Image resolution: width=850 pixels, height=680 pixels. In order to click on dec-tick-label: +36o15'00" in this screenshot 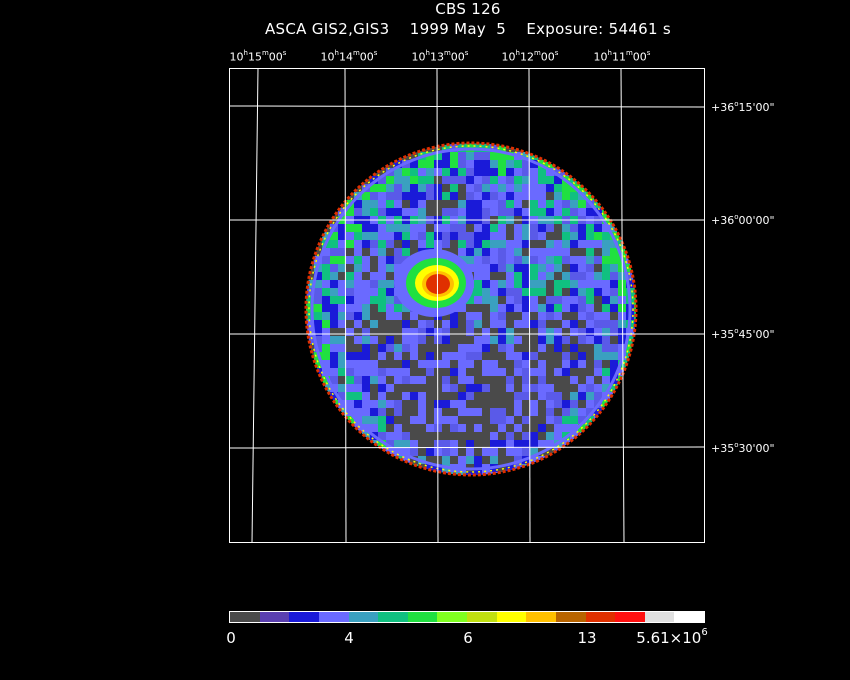, I will do `click(743, 107)`.